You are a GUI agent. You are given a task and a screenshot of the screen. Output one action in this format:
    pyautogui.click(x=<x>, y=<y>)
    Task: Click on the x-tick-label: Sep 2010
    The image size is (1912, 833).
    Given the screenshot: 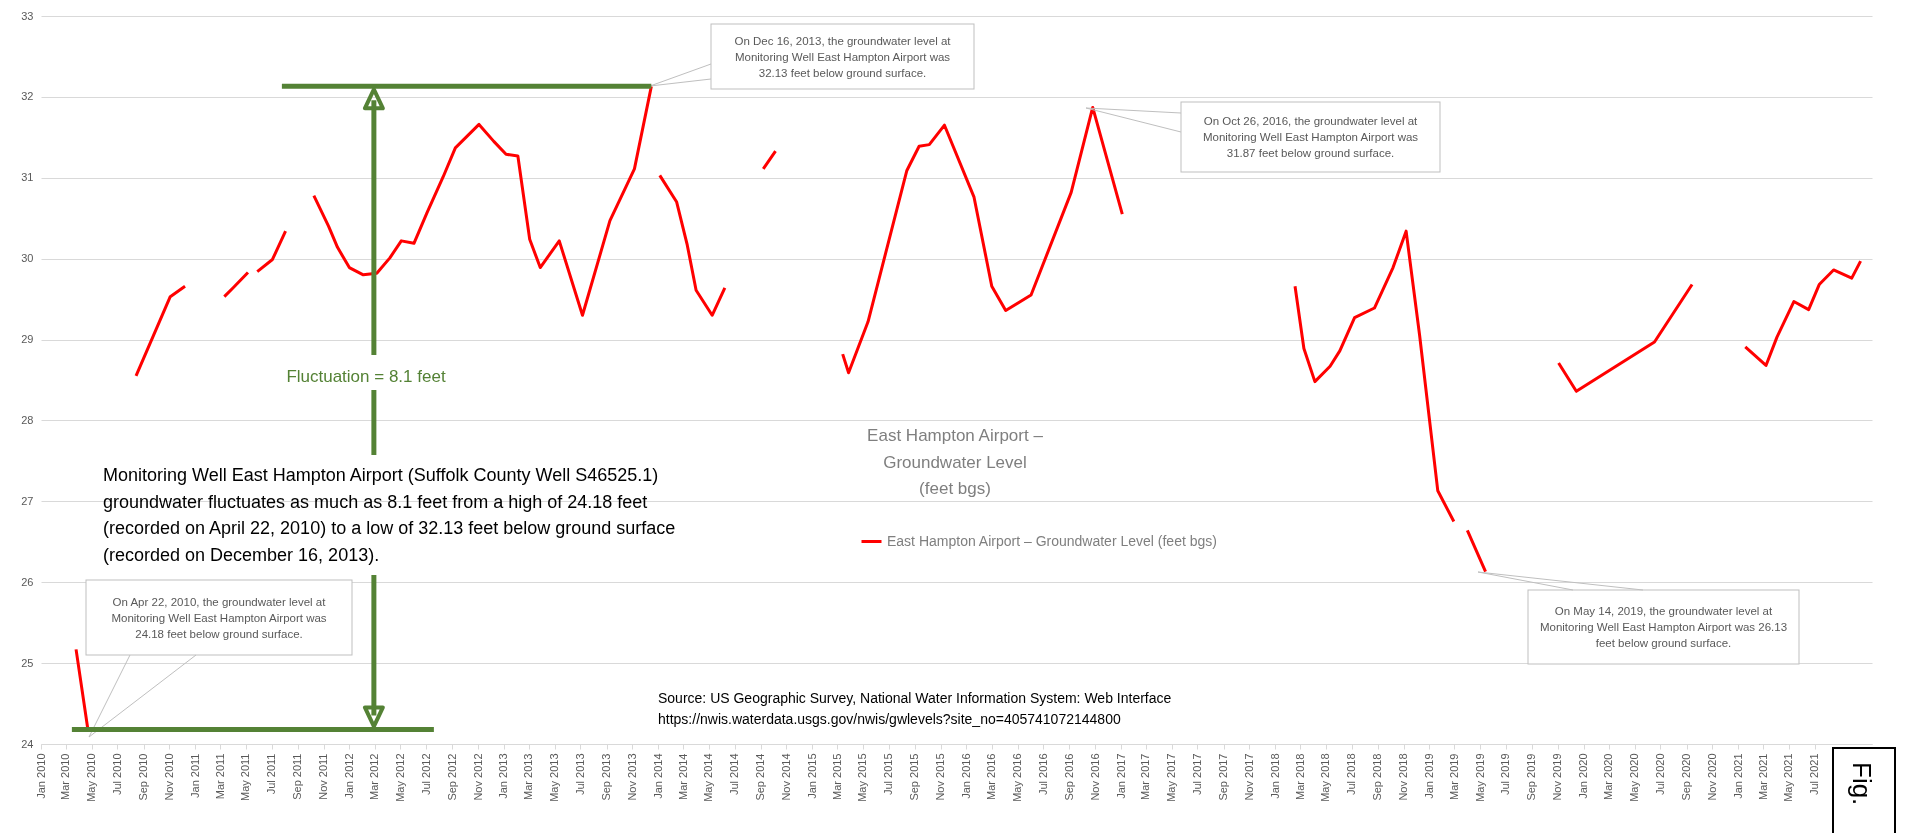 What is the action you would take?
    pyautogui.click(x=143, y=777)
    